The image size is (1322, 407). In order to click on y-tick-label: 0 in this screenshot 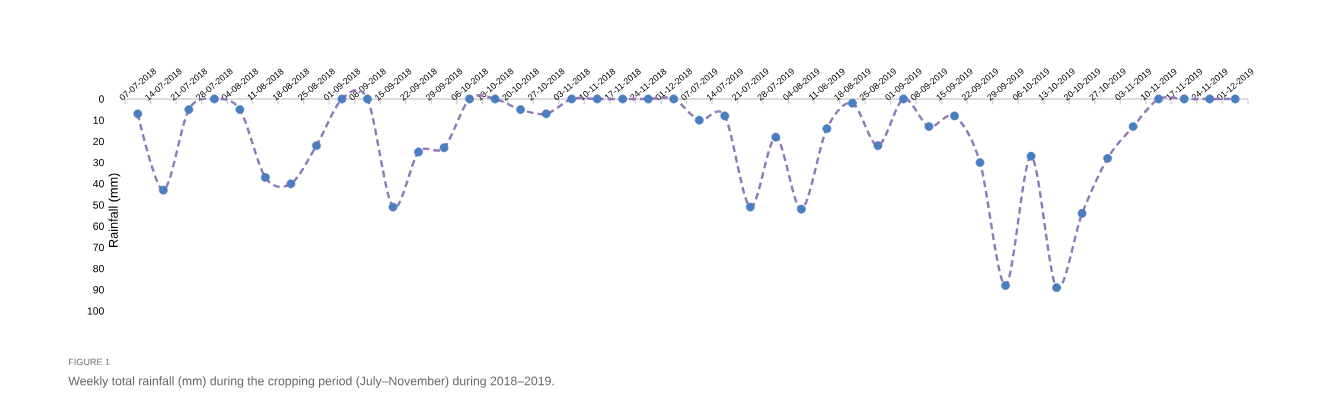, I will do `click(101, 99)`.